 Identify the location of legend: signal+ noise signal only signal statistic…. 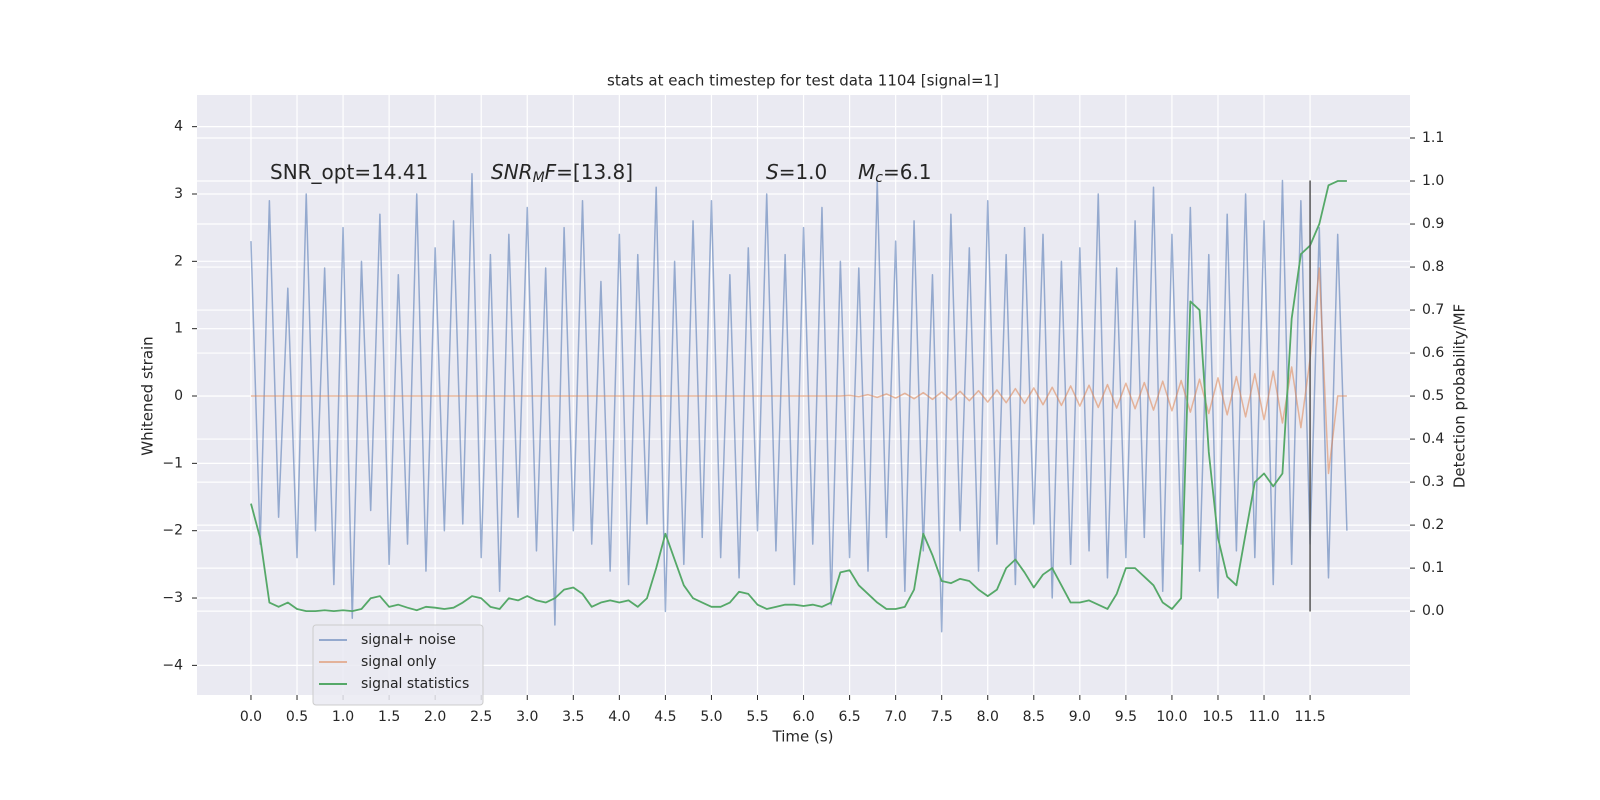
(398, 665).